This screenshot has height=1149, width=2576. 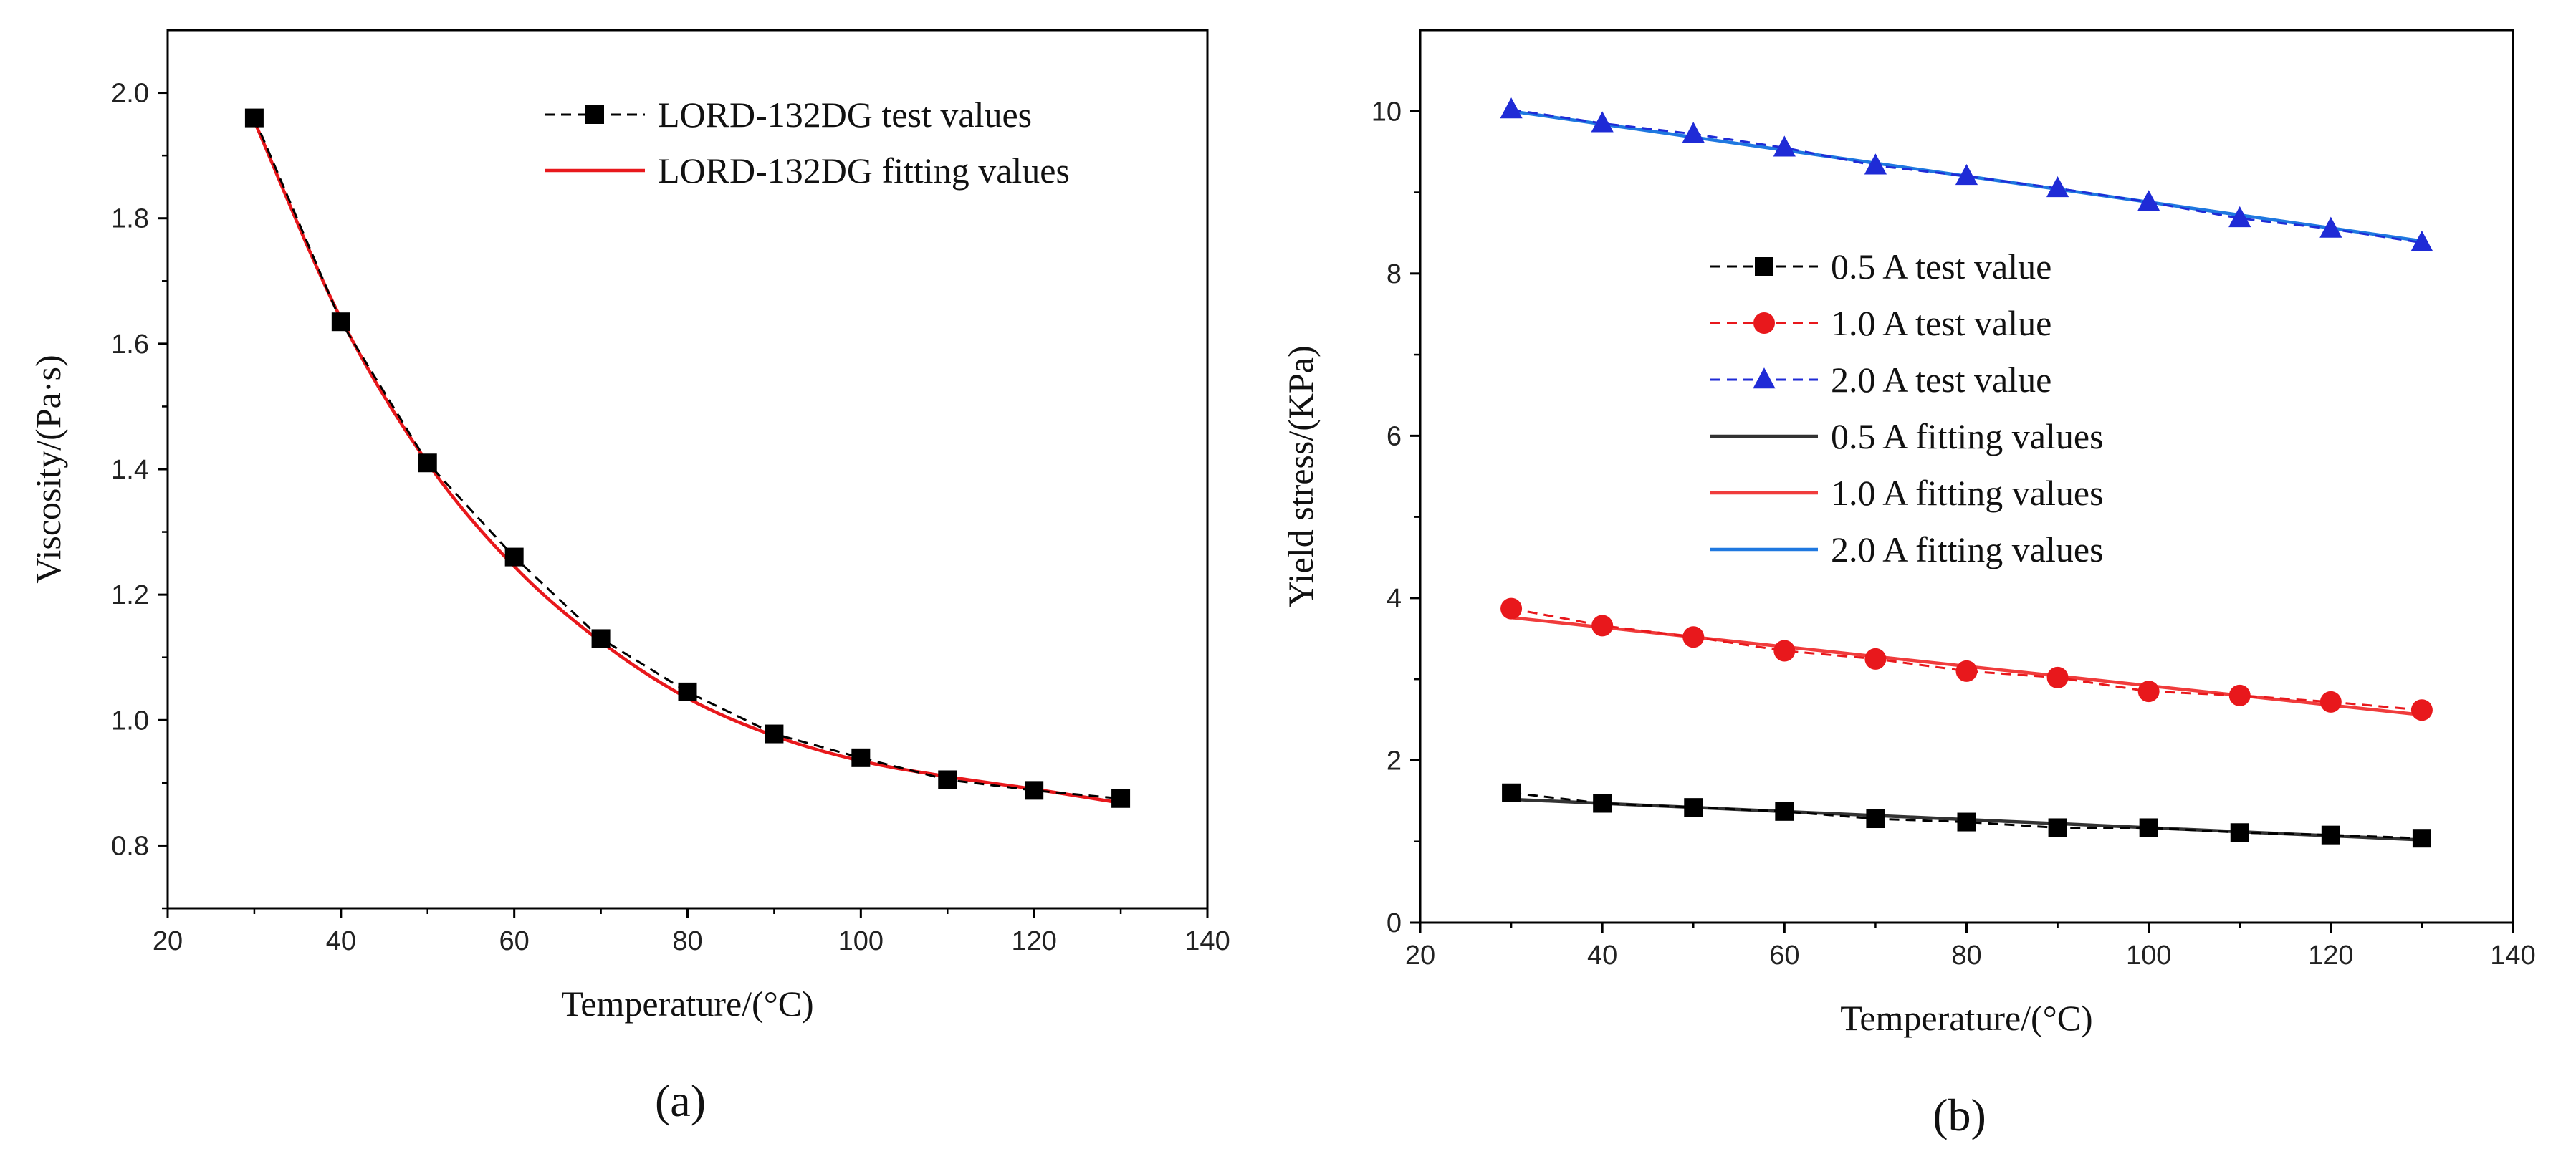 What do you see at coordinates (1394, 761) in the screenshot?
I see `y-tick-label: 2` at bounding box center [1394, 761].